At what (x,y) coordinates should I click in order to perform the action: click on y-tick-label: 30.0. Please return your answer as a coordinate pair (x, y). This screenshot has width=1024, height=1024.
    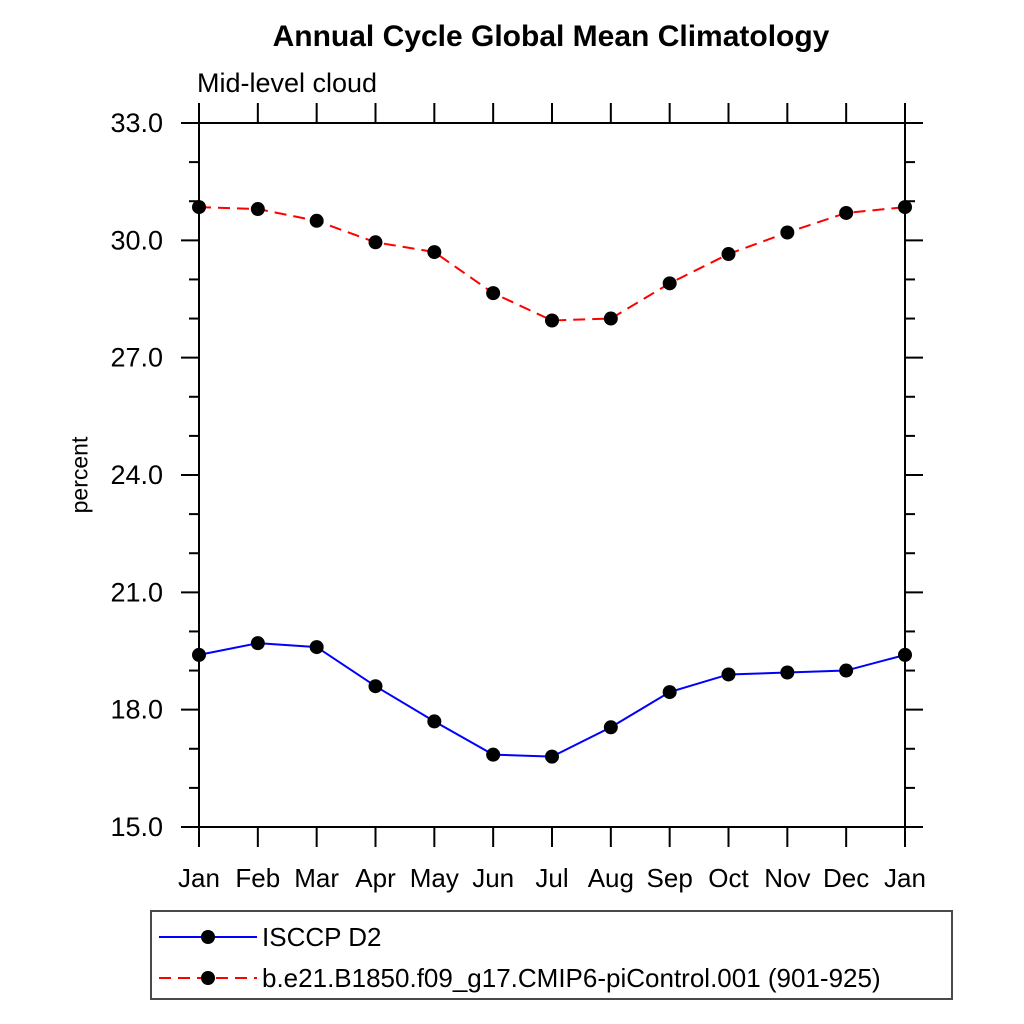
    Looking at the image, I should click on (136, 240).